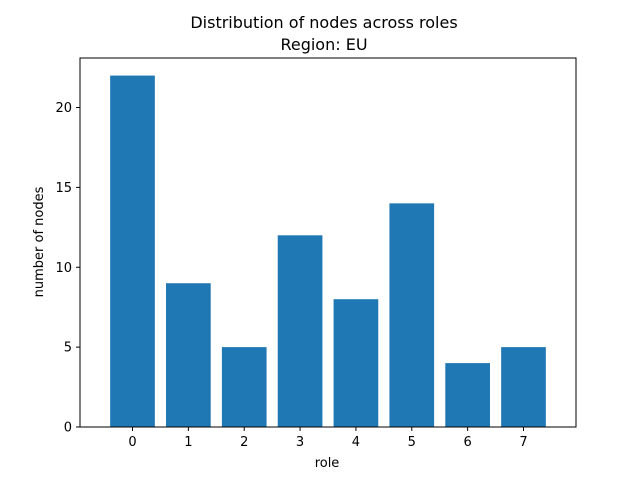 This screenshot has width=640, height=480. I want to click on x-tick-label: 0, so click(132, 442).